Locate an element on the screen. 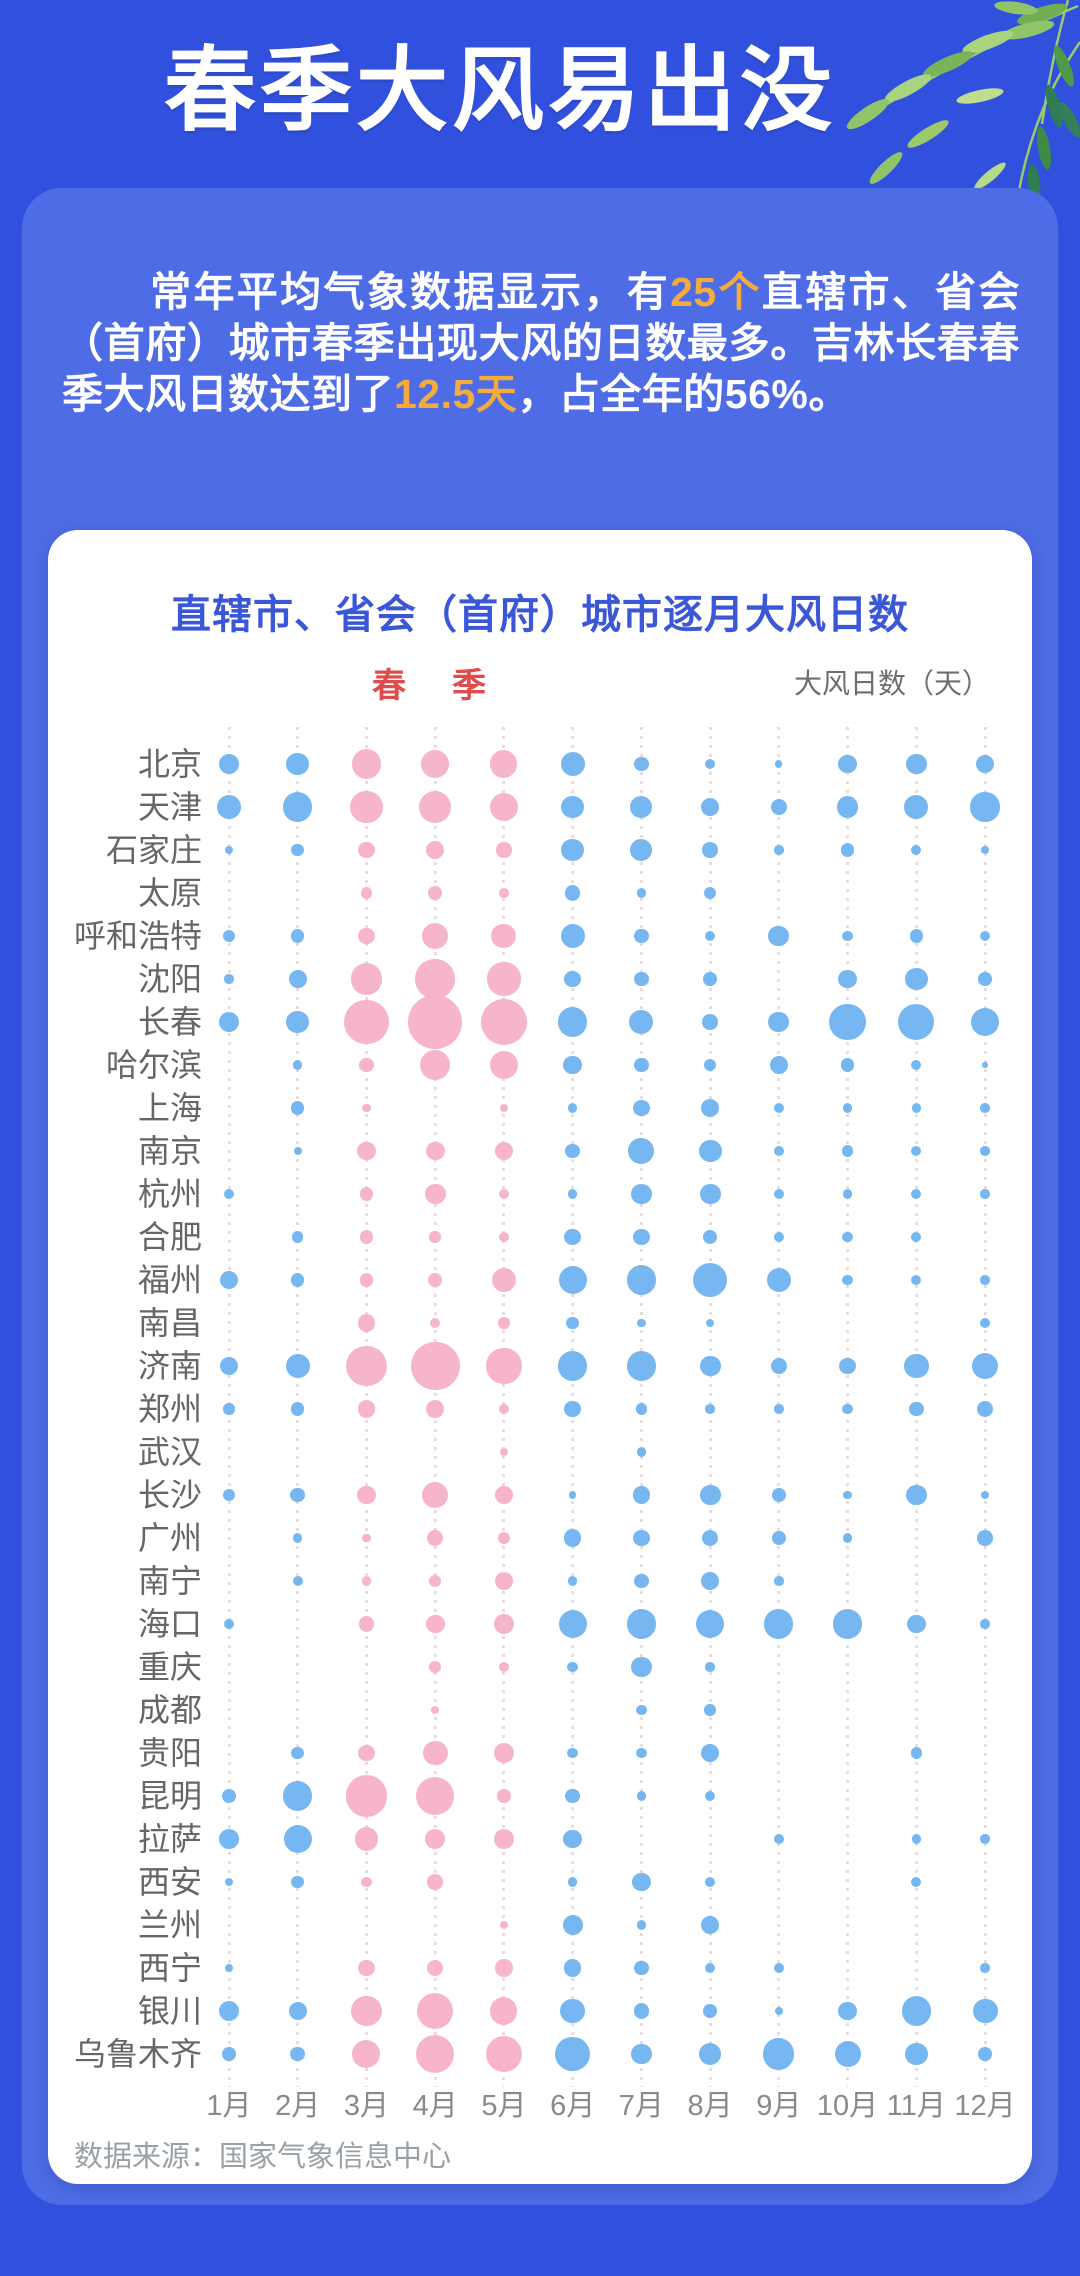 Image resolution: width=1080 pixels, height=2276 pixels. unit-label: 大风日数（天） is located at coordinates (891, 683).